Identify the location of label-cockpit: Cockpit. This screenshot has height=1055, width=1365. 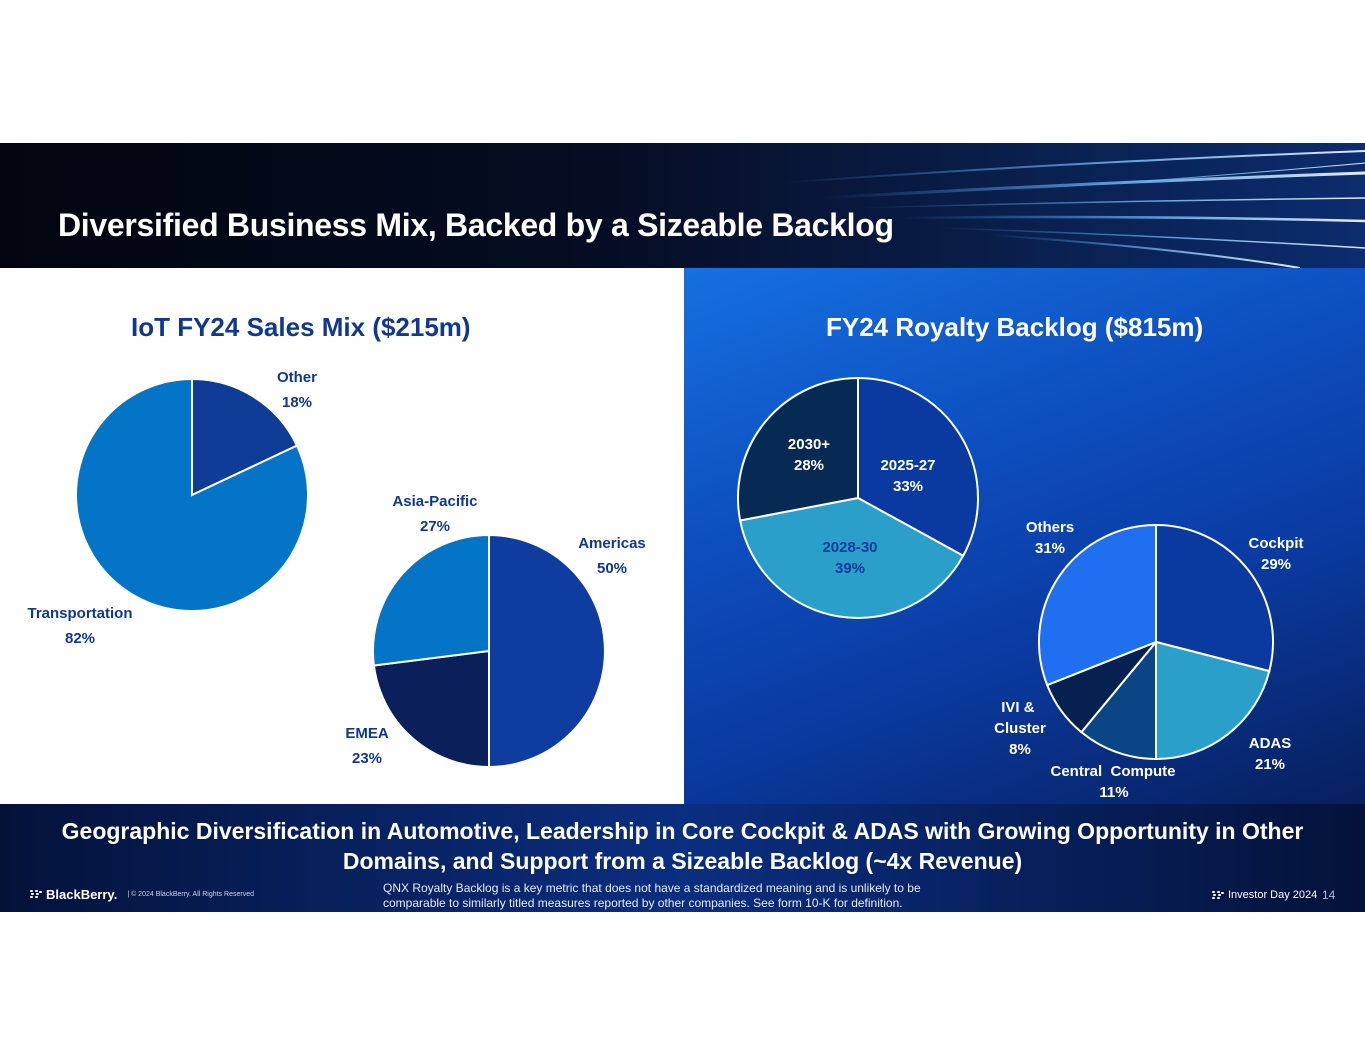
(1275, 543).